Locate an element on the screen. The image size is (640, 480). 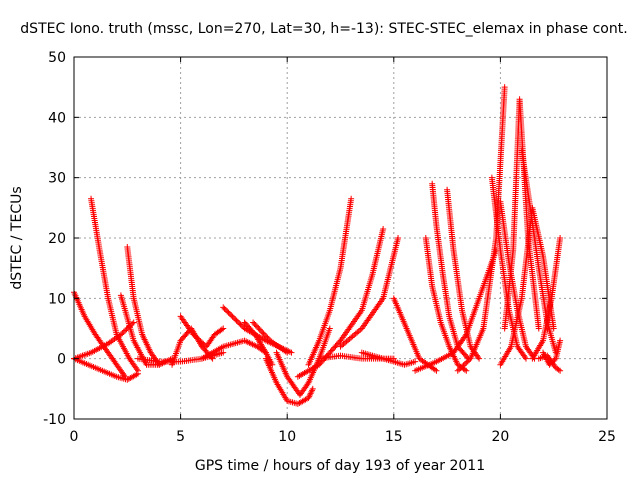
x-tick-label: 25 is located at coordinates (607, 437).